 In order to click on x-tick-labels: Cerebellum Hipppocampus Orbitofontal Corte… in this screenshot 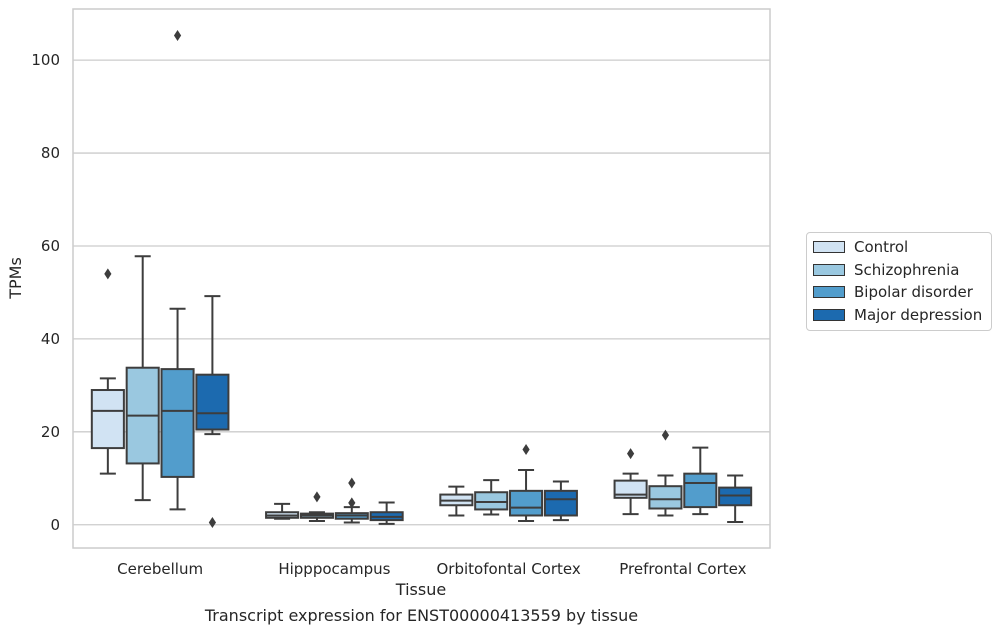, I will do `click(431, 569)`.